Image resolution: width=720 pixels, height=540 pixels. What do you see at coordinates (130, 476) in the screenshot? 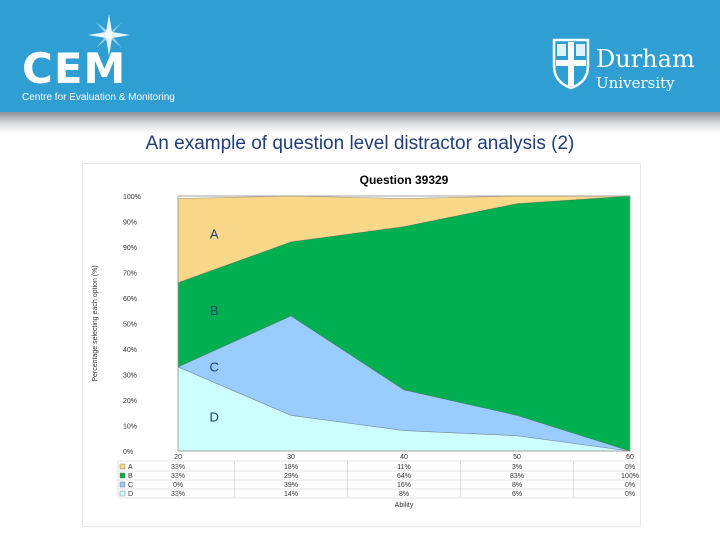
I see `legend-entry-b: B` at bounding box center [130, 476].